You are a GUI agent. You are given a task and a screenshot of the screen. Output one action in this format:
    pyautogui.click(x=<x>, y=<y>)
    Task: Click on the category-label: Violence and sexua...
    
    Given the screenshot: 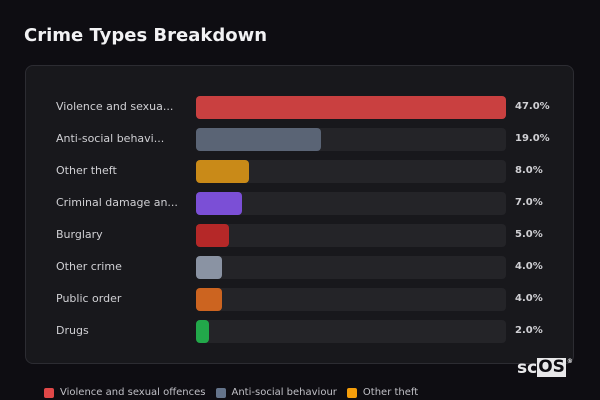 What is the action you would take?
    pyautogui.click(x=115, y=106)
    